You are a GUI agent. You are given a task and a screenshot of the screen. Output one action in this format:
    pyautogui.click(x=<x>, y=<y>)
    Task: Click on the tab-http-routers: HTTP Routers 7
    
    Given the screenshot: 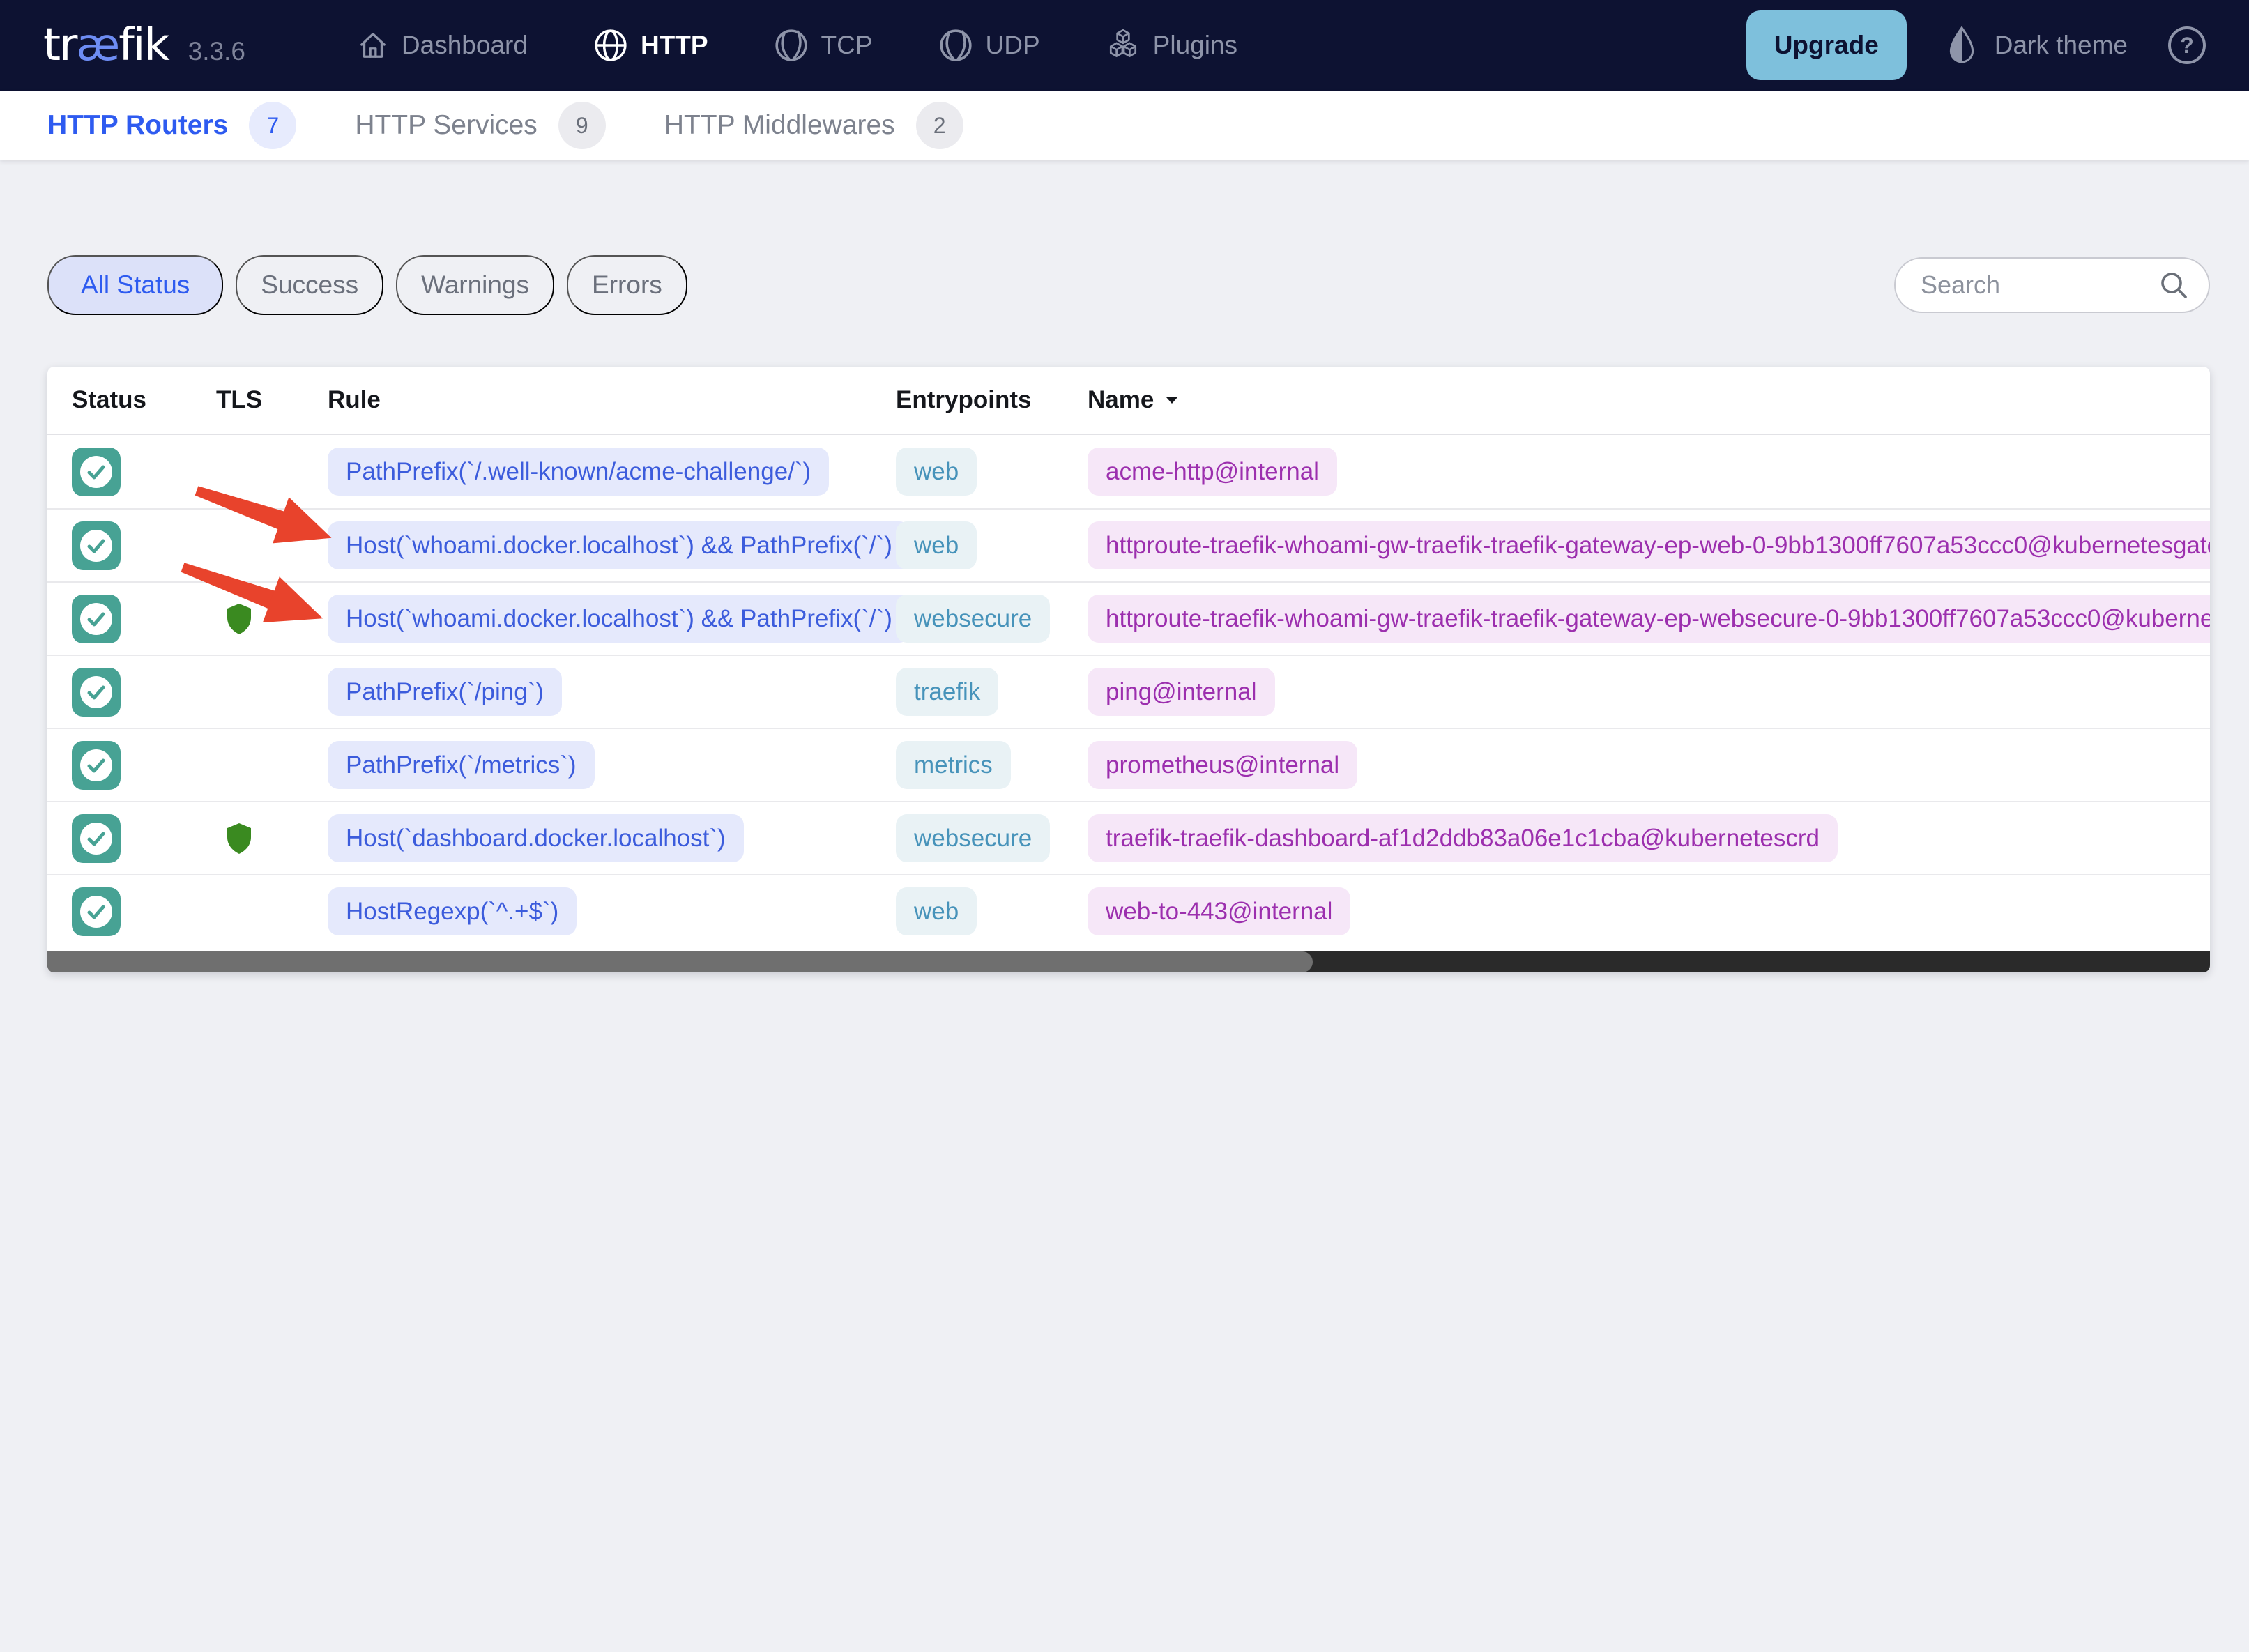 What is the action you would take?
    pyautogui.click(x=172, y=125)
    